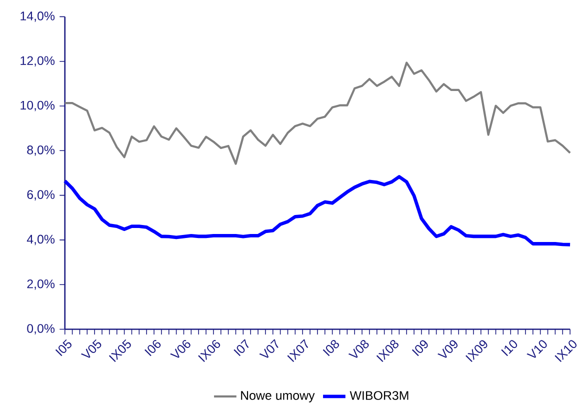 The height and width of the screenshot is (407, 580). I want to click on x-tick-label: V09, so click(448, 349).